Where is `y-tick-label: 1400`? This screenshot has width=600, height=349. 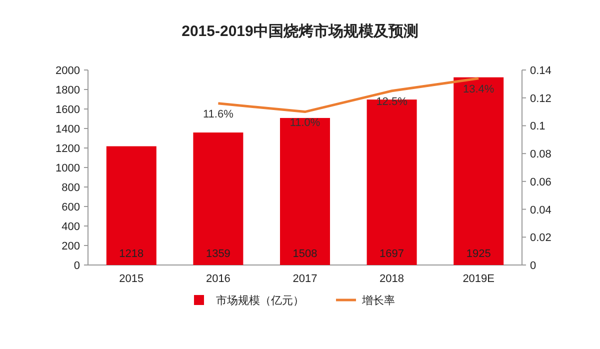 y-tick-label: 1400 is located at coordinates (68, 130).